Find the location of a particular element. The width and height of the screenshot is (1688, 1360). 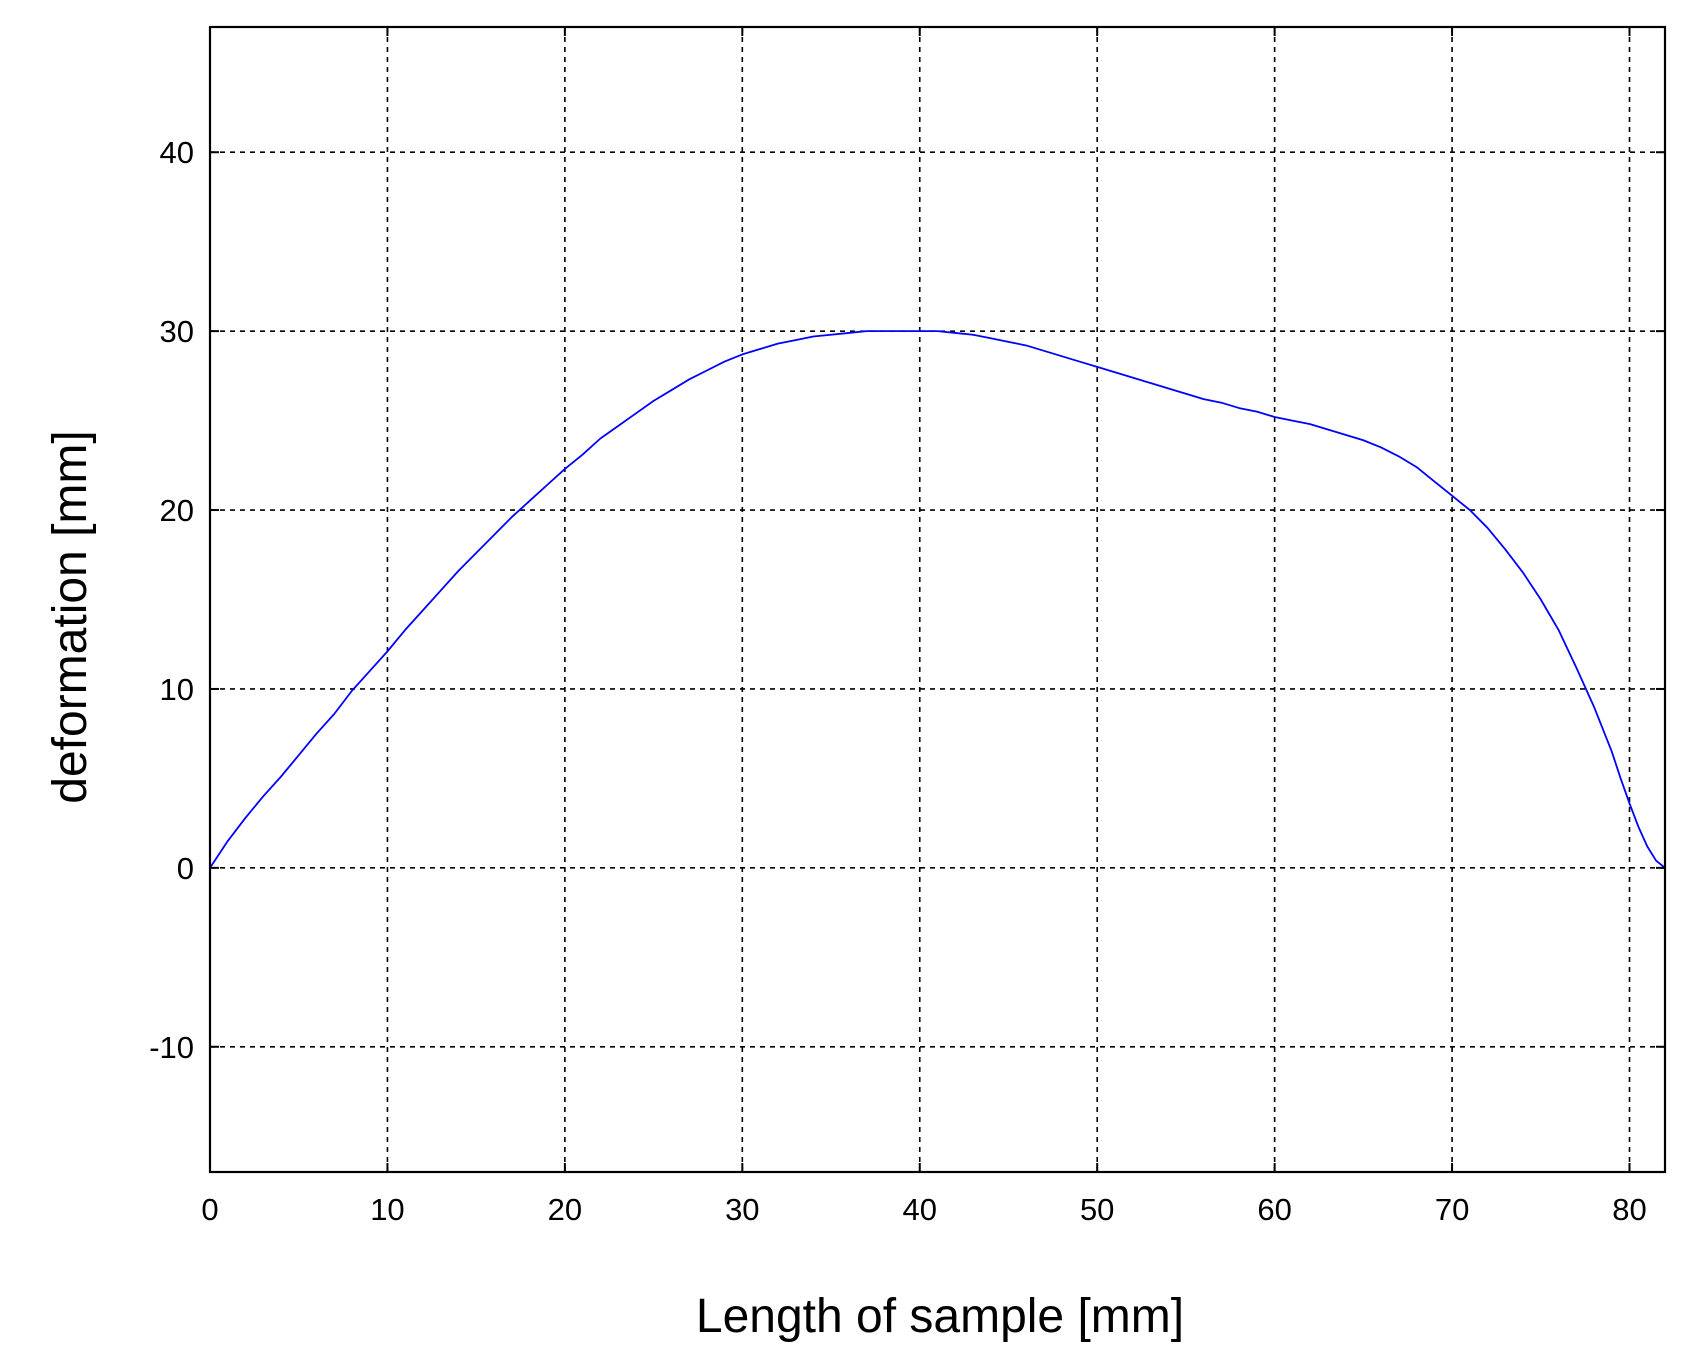

y-tick-labels: -10 0 10 20 30 40 is located at coordinates (171, 600).